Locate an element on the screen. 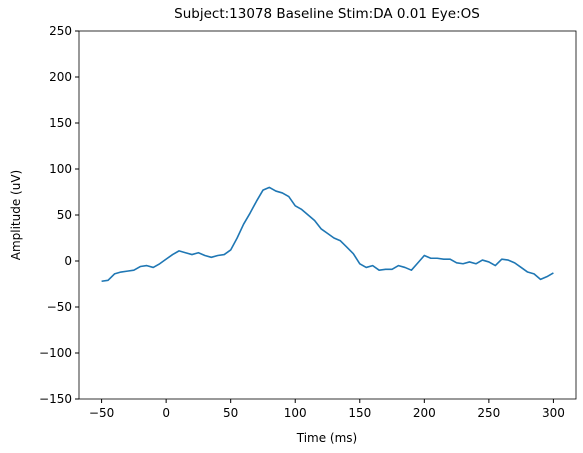 This screenshot has height=453, width=583. x-tick-label: −50 is located at coordinates (101, 413).